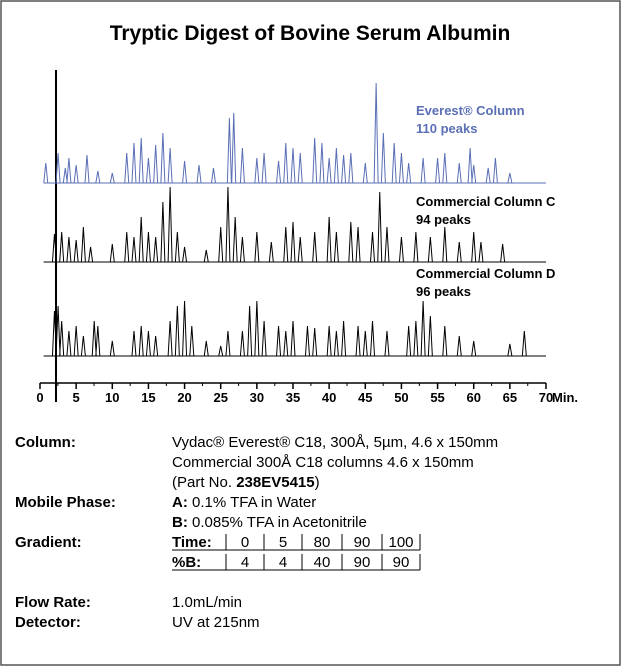 This screenshot has width=621, height=671. I want to click on text: B: 0.085% TFA in Acetonitrile, so click(269, 522).